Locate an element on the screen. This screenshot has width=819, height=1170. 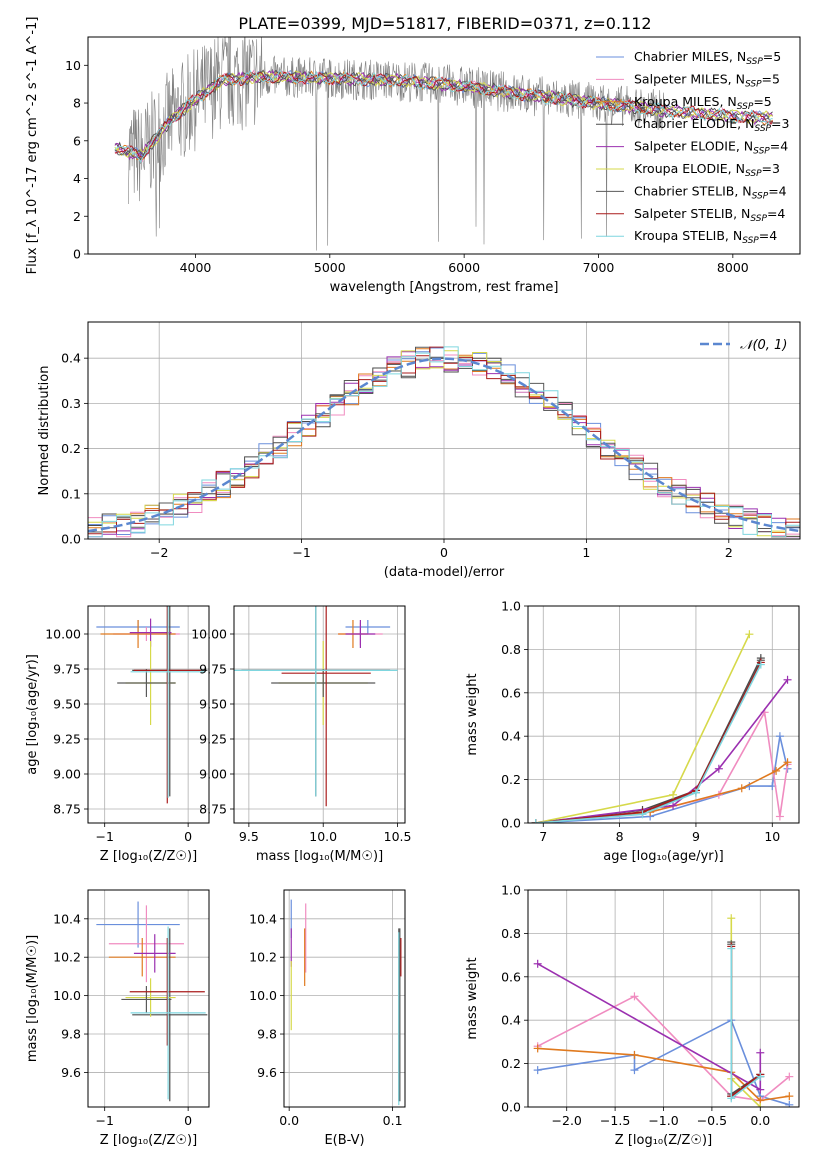
x-tick-label: −2 is located at coordinates (159, 552).